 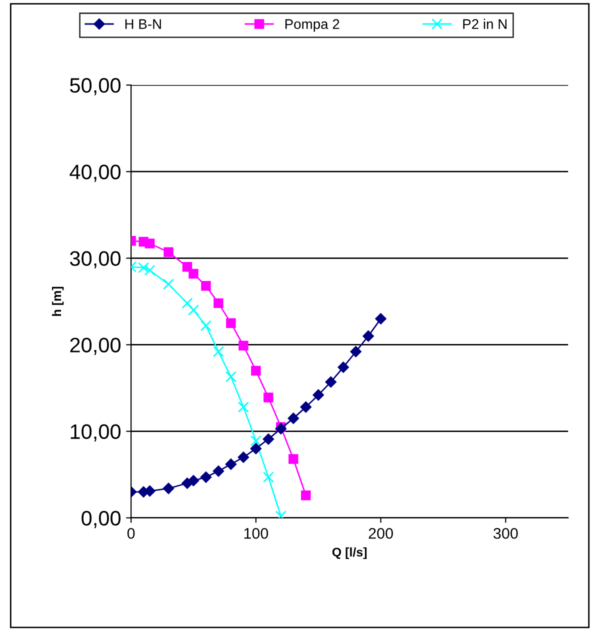 What do you see at coordinates (58, 301) in the screenshot?
I see `y-axis-title: h [m]` at bounding box center [58, 301].